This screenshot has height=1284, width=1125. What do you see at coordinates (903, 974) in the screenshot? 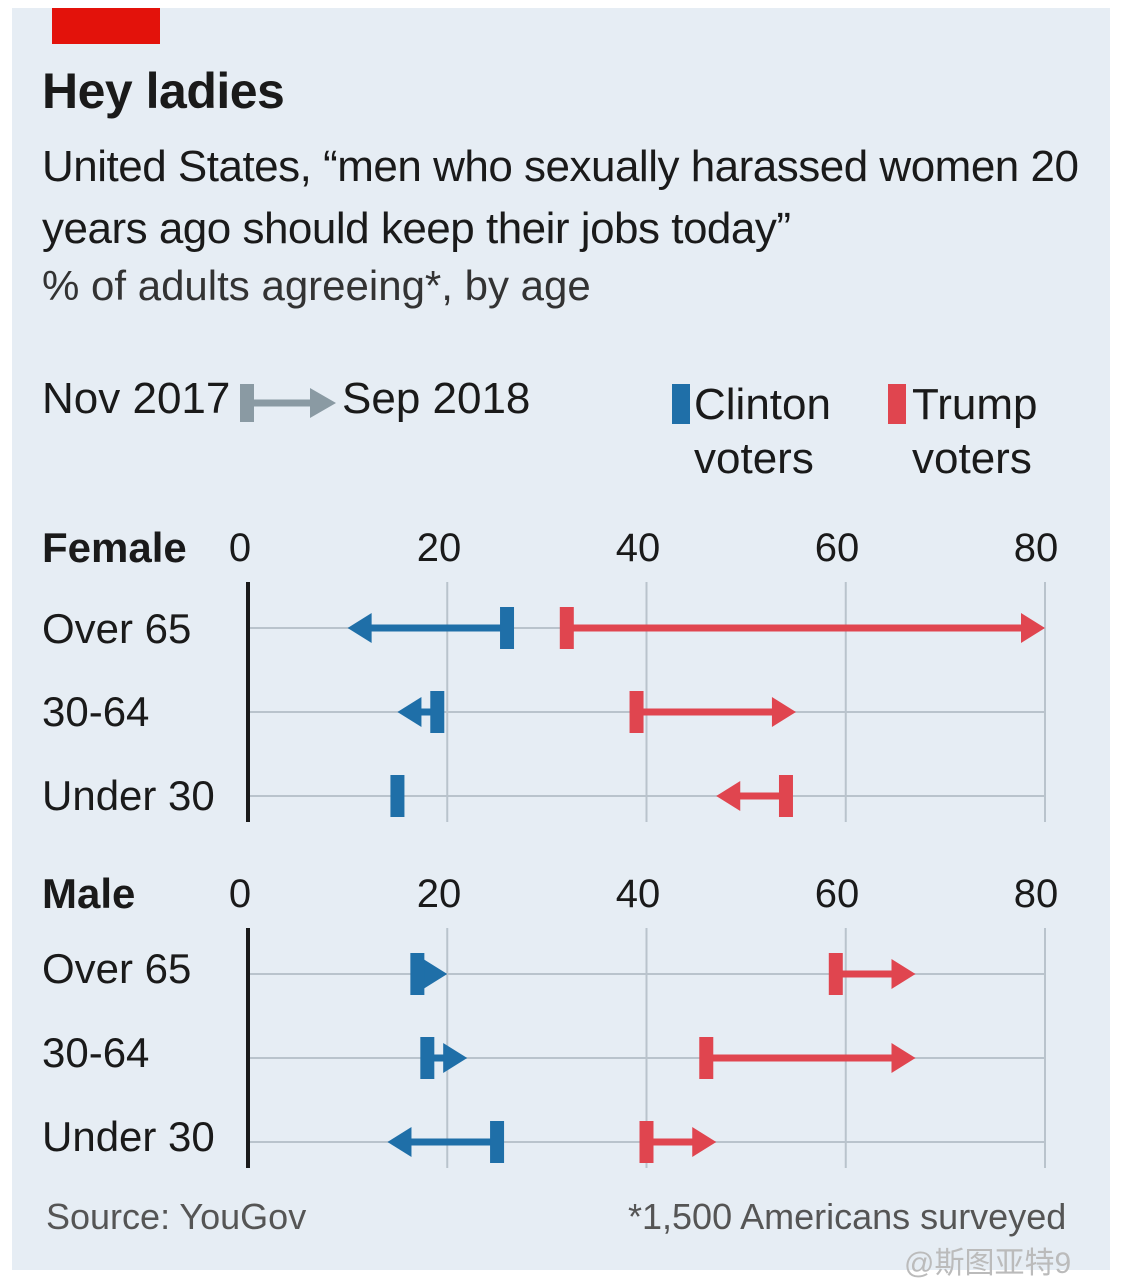
I see `trump-male-0-arrowhead` at bounding box center [903, 974].